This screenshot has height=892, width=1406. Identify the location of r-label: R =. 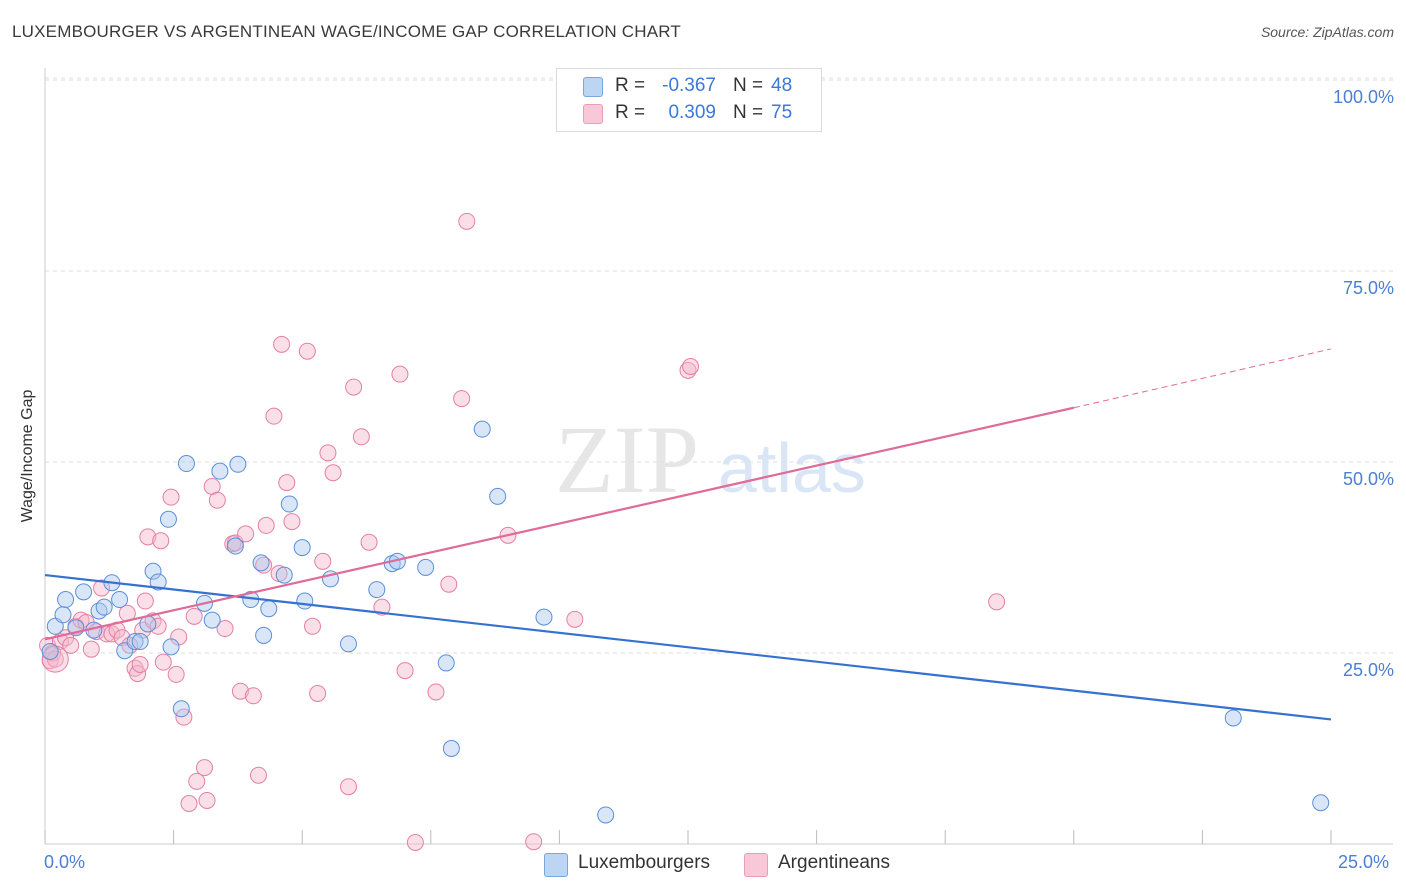
(630, 85).